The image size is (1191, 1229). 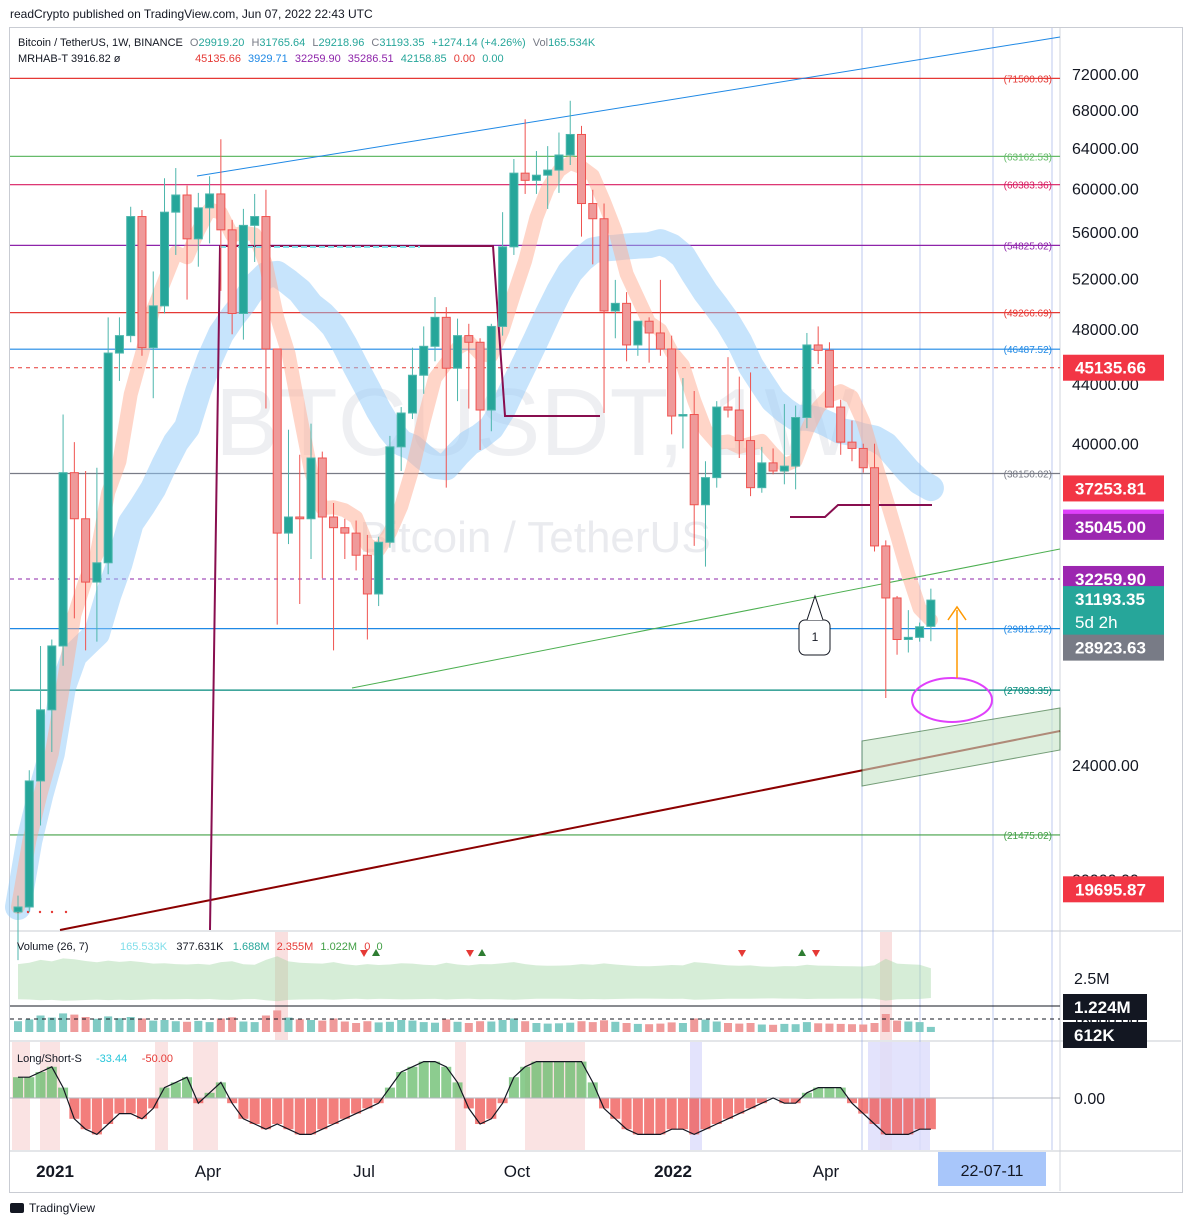 I want to click on high-value: 31765.64, so click(x=282, y=43).